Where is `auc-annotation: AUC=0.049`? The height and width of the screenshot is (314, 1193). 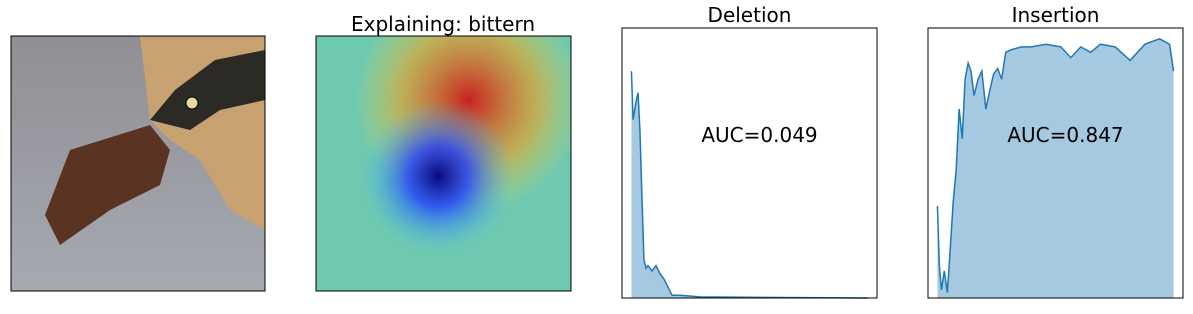
auc-annotation: AUC=0.049 is located at coordinates (759, 135).